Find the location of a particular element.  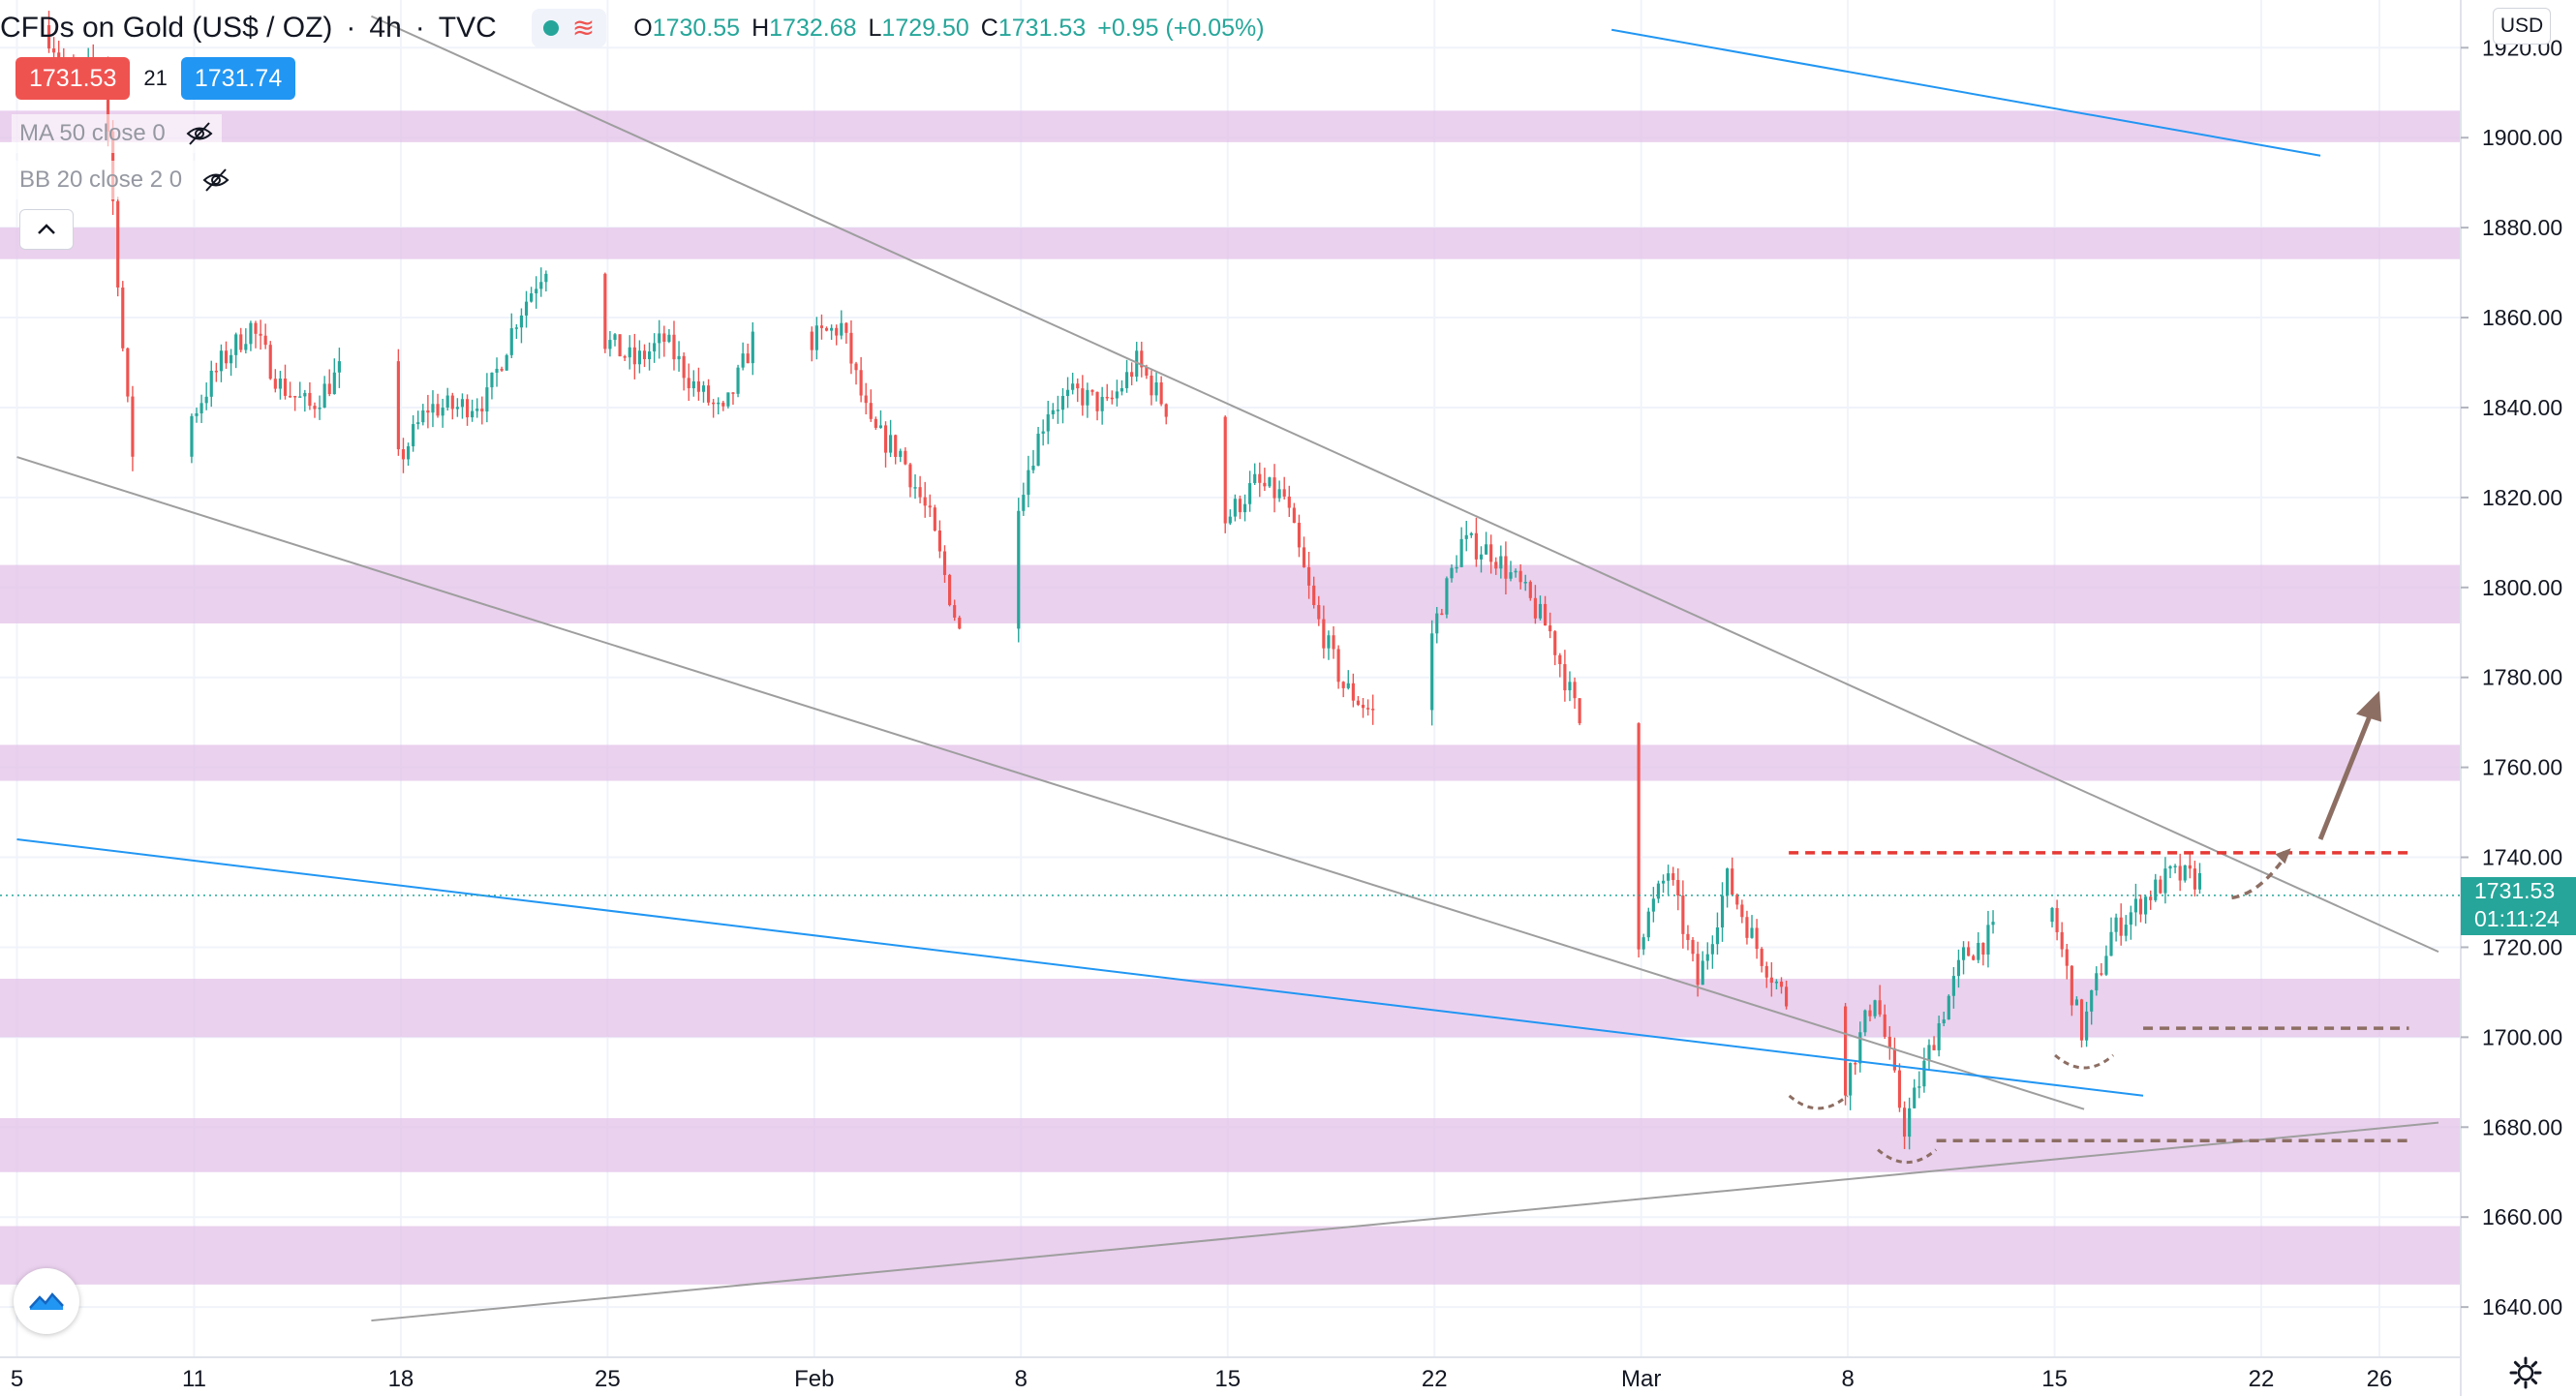

current-price-value: 1731.53 is located at coordinates (2515, 891).